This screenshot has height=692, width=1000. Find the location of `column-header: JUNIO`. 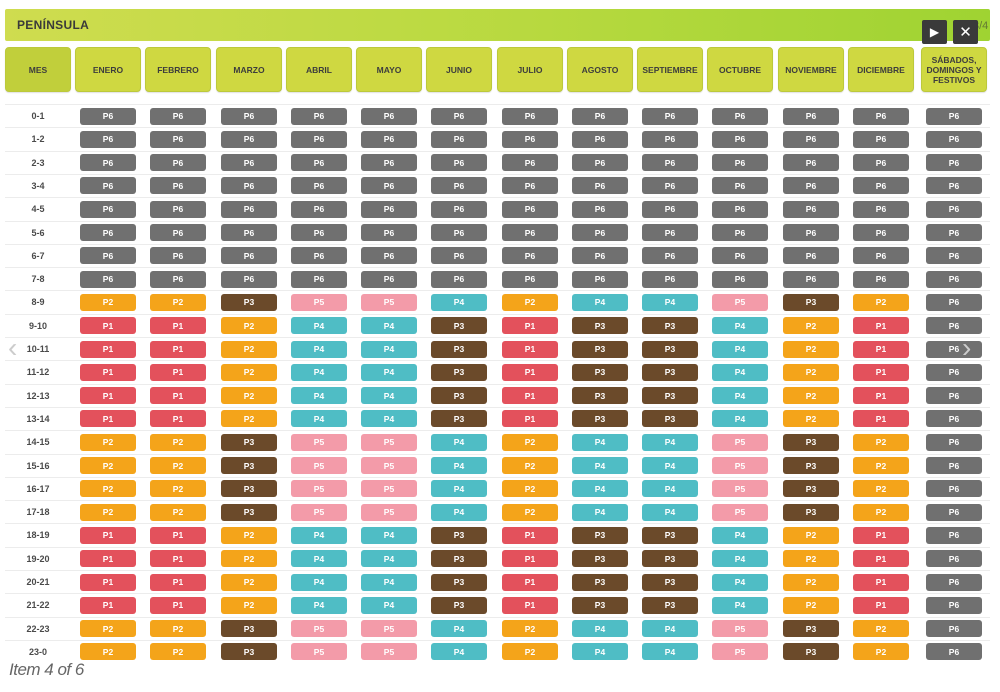

column-header: JUNIO is located at coordinates (459, 69).